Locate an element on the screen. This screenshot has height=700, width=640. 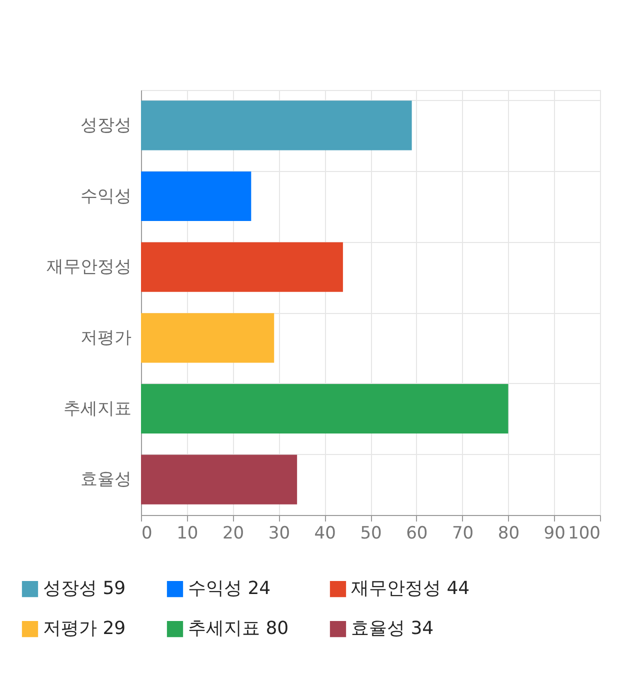
legend-label: 추세지표 80 is located at coordinates (238, 628).